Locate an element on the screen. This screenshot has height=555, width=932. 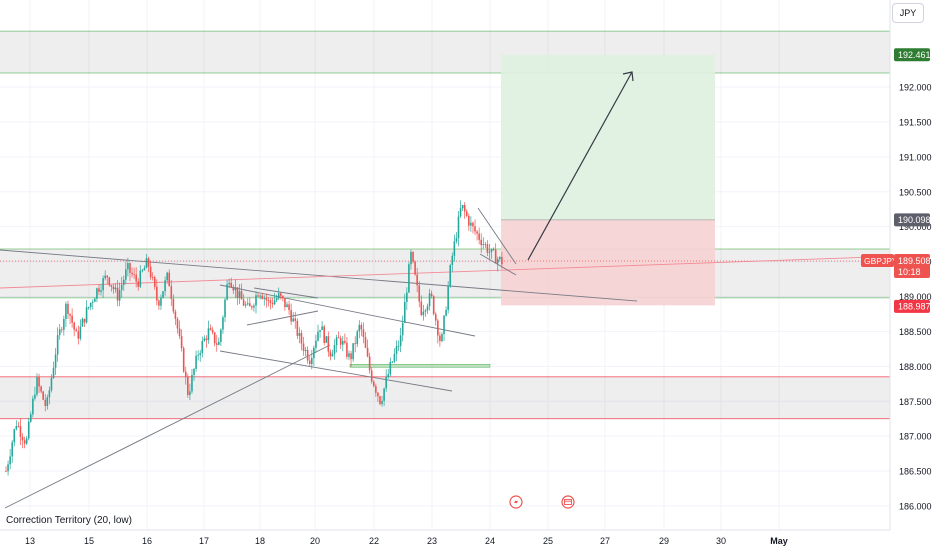
tag-top-zone: 192.461 is located at coordinates (912, 55).